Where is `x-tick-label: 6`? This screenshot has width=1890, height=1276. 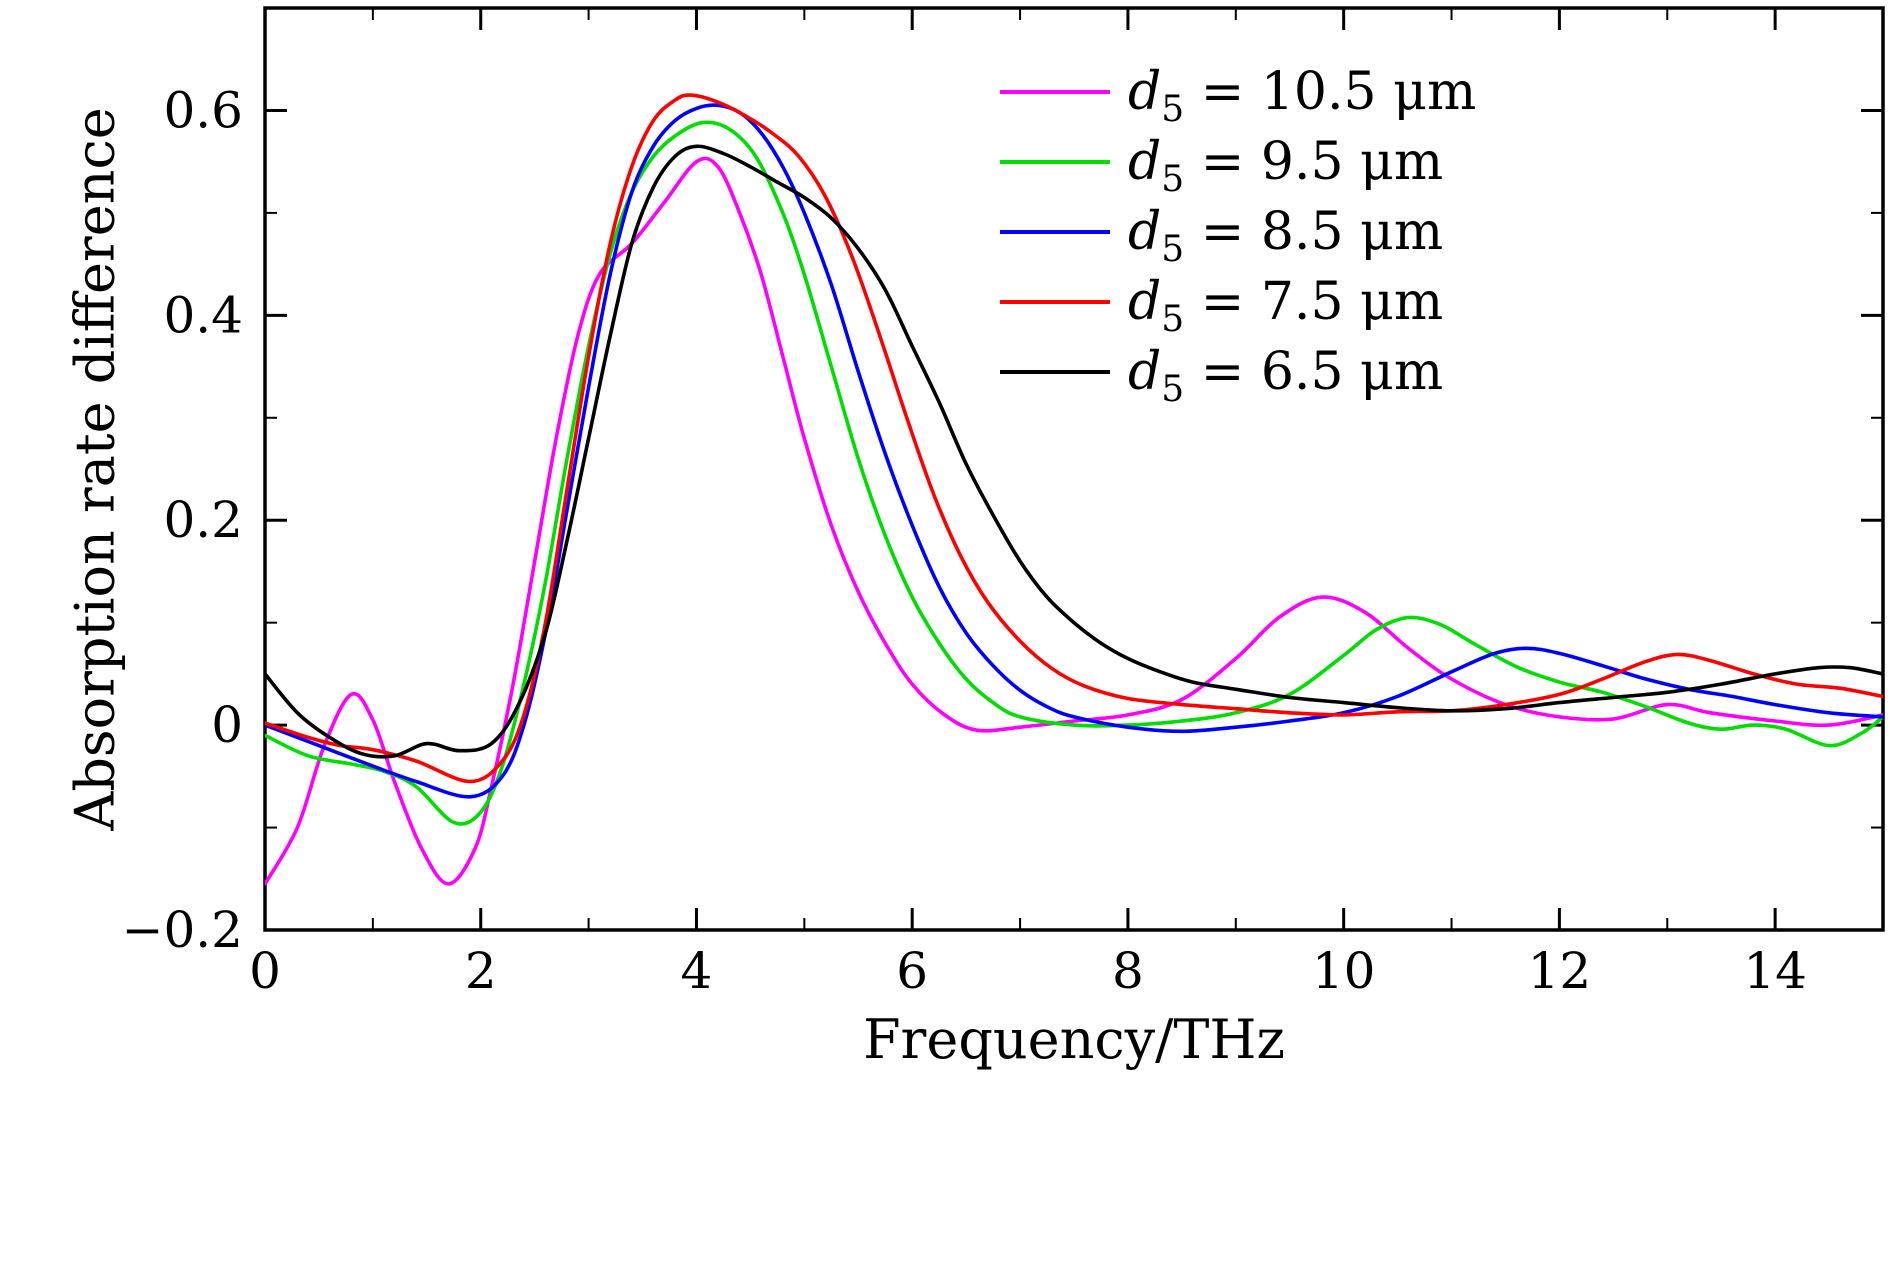 x-tick-label: 6 is located at coordinates (912, 971).